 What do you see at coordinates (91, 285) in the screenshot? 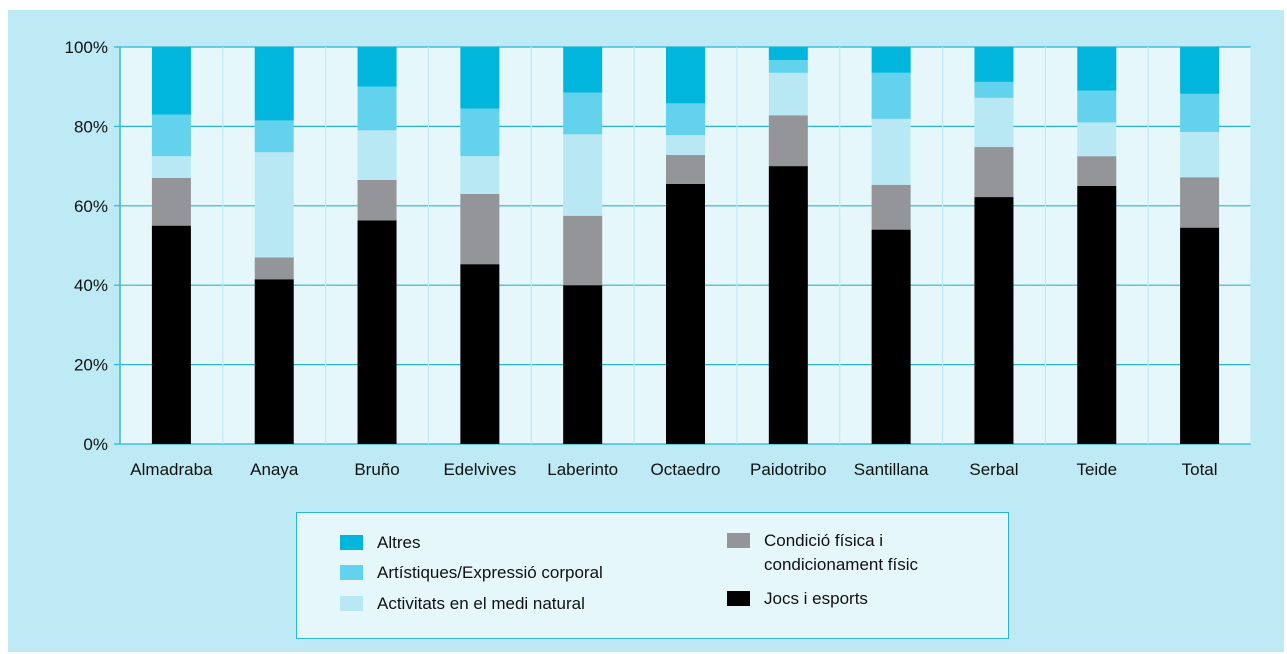
I see `y-tick-label: 40%` at bounding box center [91, 285].